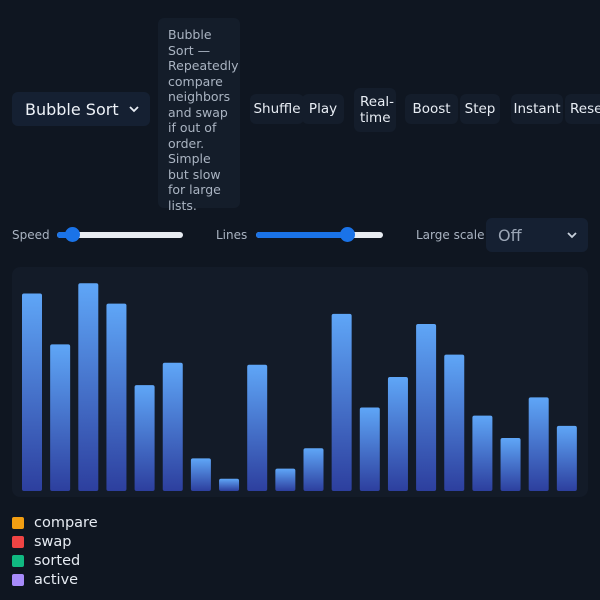 This screenshot has width=600, height=600. Describe the element at coordinates (232, 235) in the screenshot. I see `lines-label: Lines` at that location.